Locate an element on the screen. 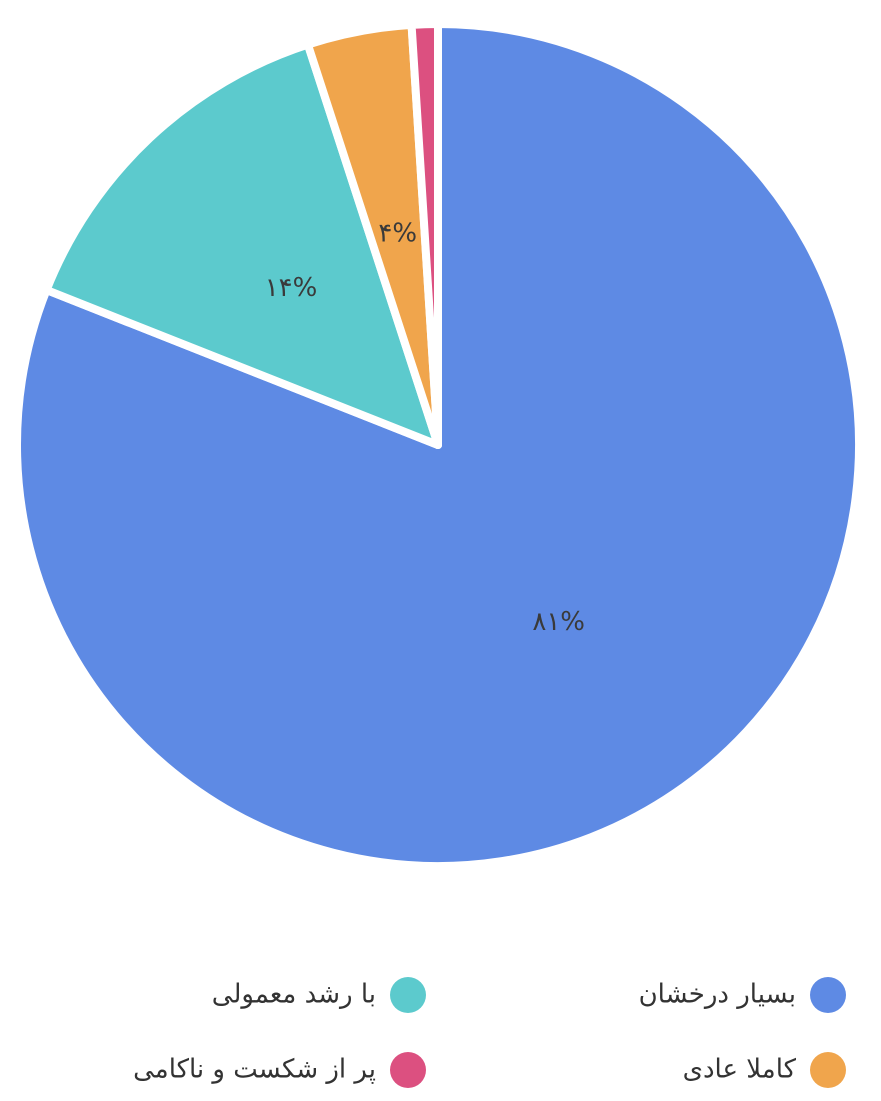 The image size is (881, 1101). pie-slice is located at coordinates (424, 234).